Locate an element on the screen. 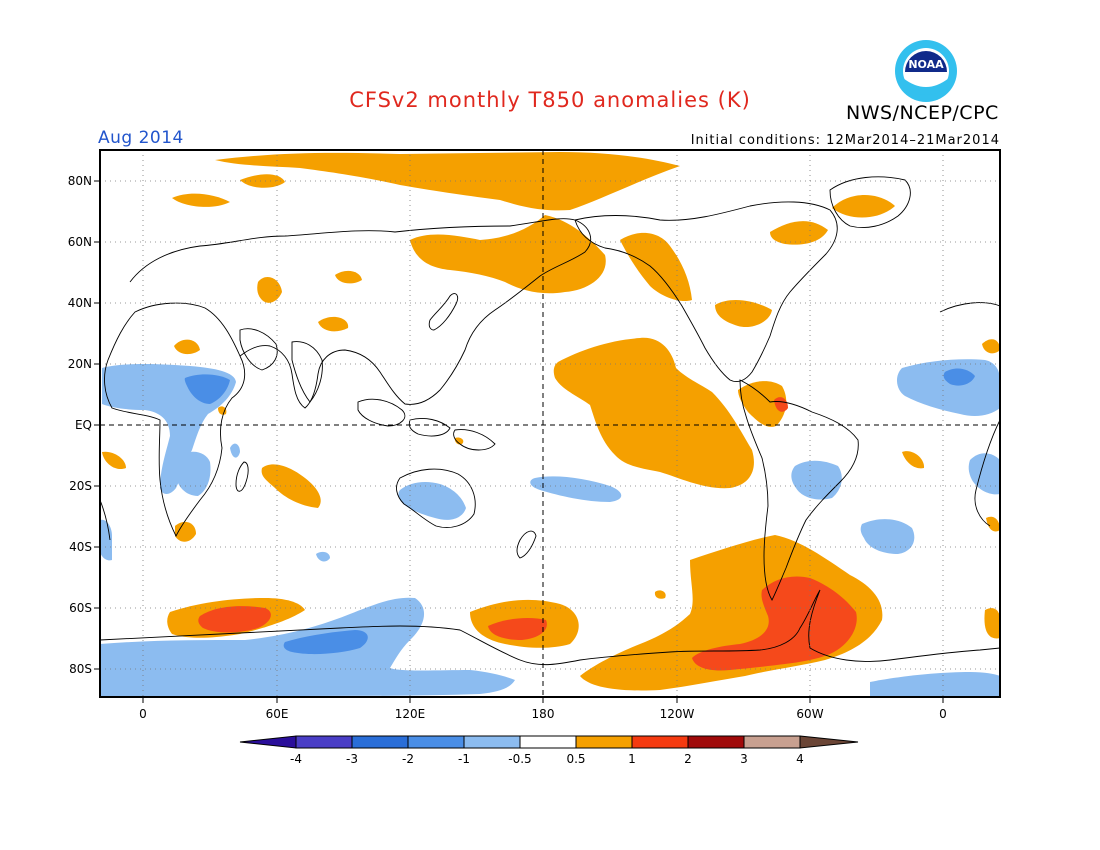  lat-label: 20S is located at coordinates (80, 486).